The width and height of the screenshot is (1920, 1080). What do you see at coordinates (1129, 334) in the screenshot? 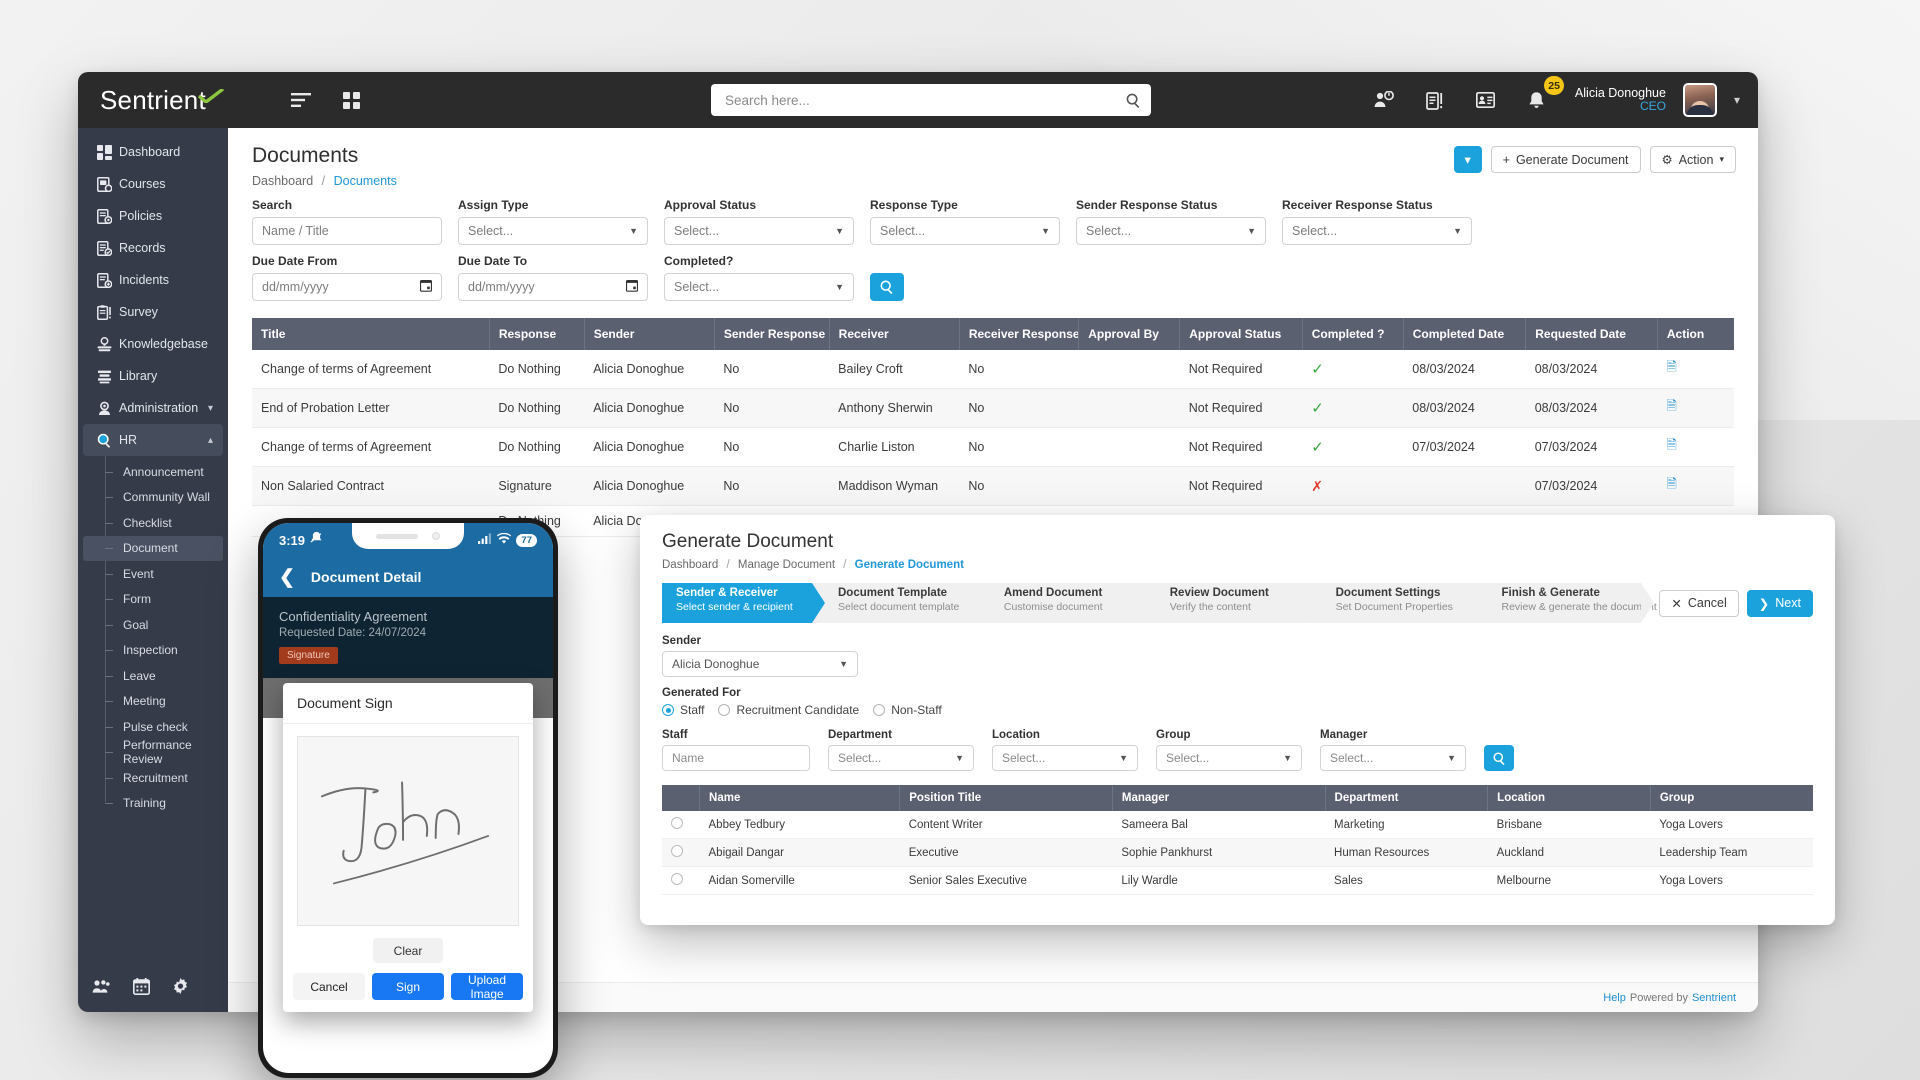
I see `col-approval-by: Approval By` at bounding box center [1129, 334].